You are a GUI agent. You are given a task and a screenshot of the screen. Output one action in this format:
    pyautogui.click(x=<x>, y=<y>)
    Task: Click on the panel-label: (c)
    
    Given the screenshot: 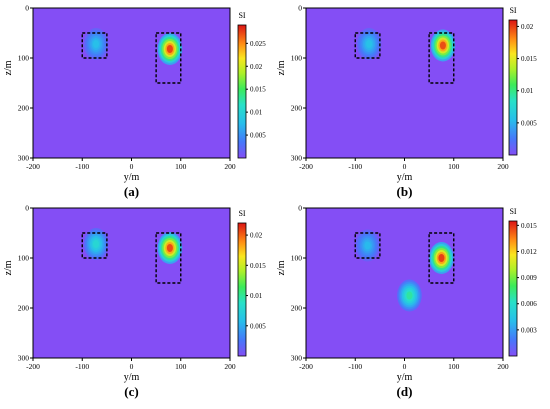 What is the action you would take?
    pyautogui.click(x=131, y=391)
    